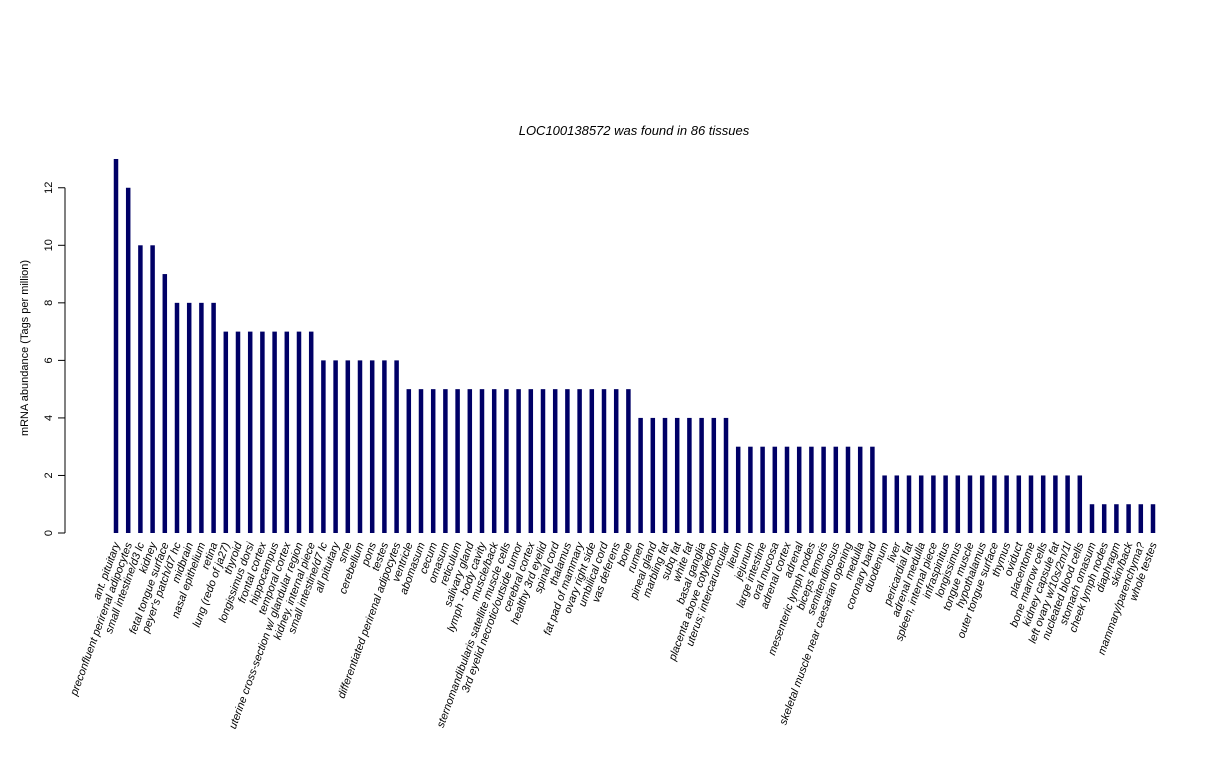 Image resolution: width=1224 pixels, height=768 pixels. What do you see at coordinates (49, 533) in the screenshot?
I see `y-tick-label: 0` at bounding box center [49, 533].